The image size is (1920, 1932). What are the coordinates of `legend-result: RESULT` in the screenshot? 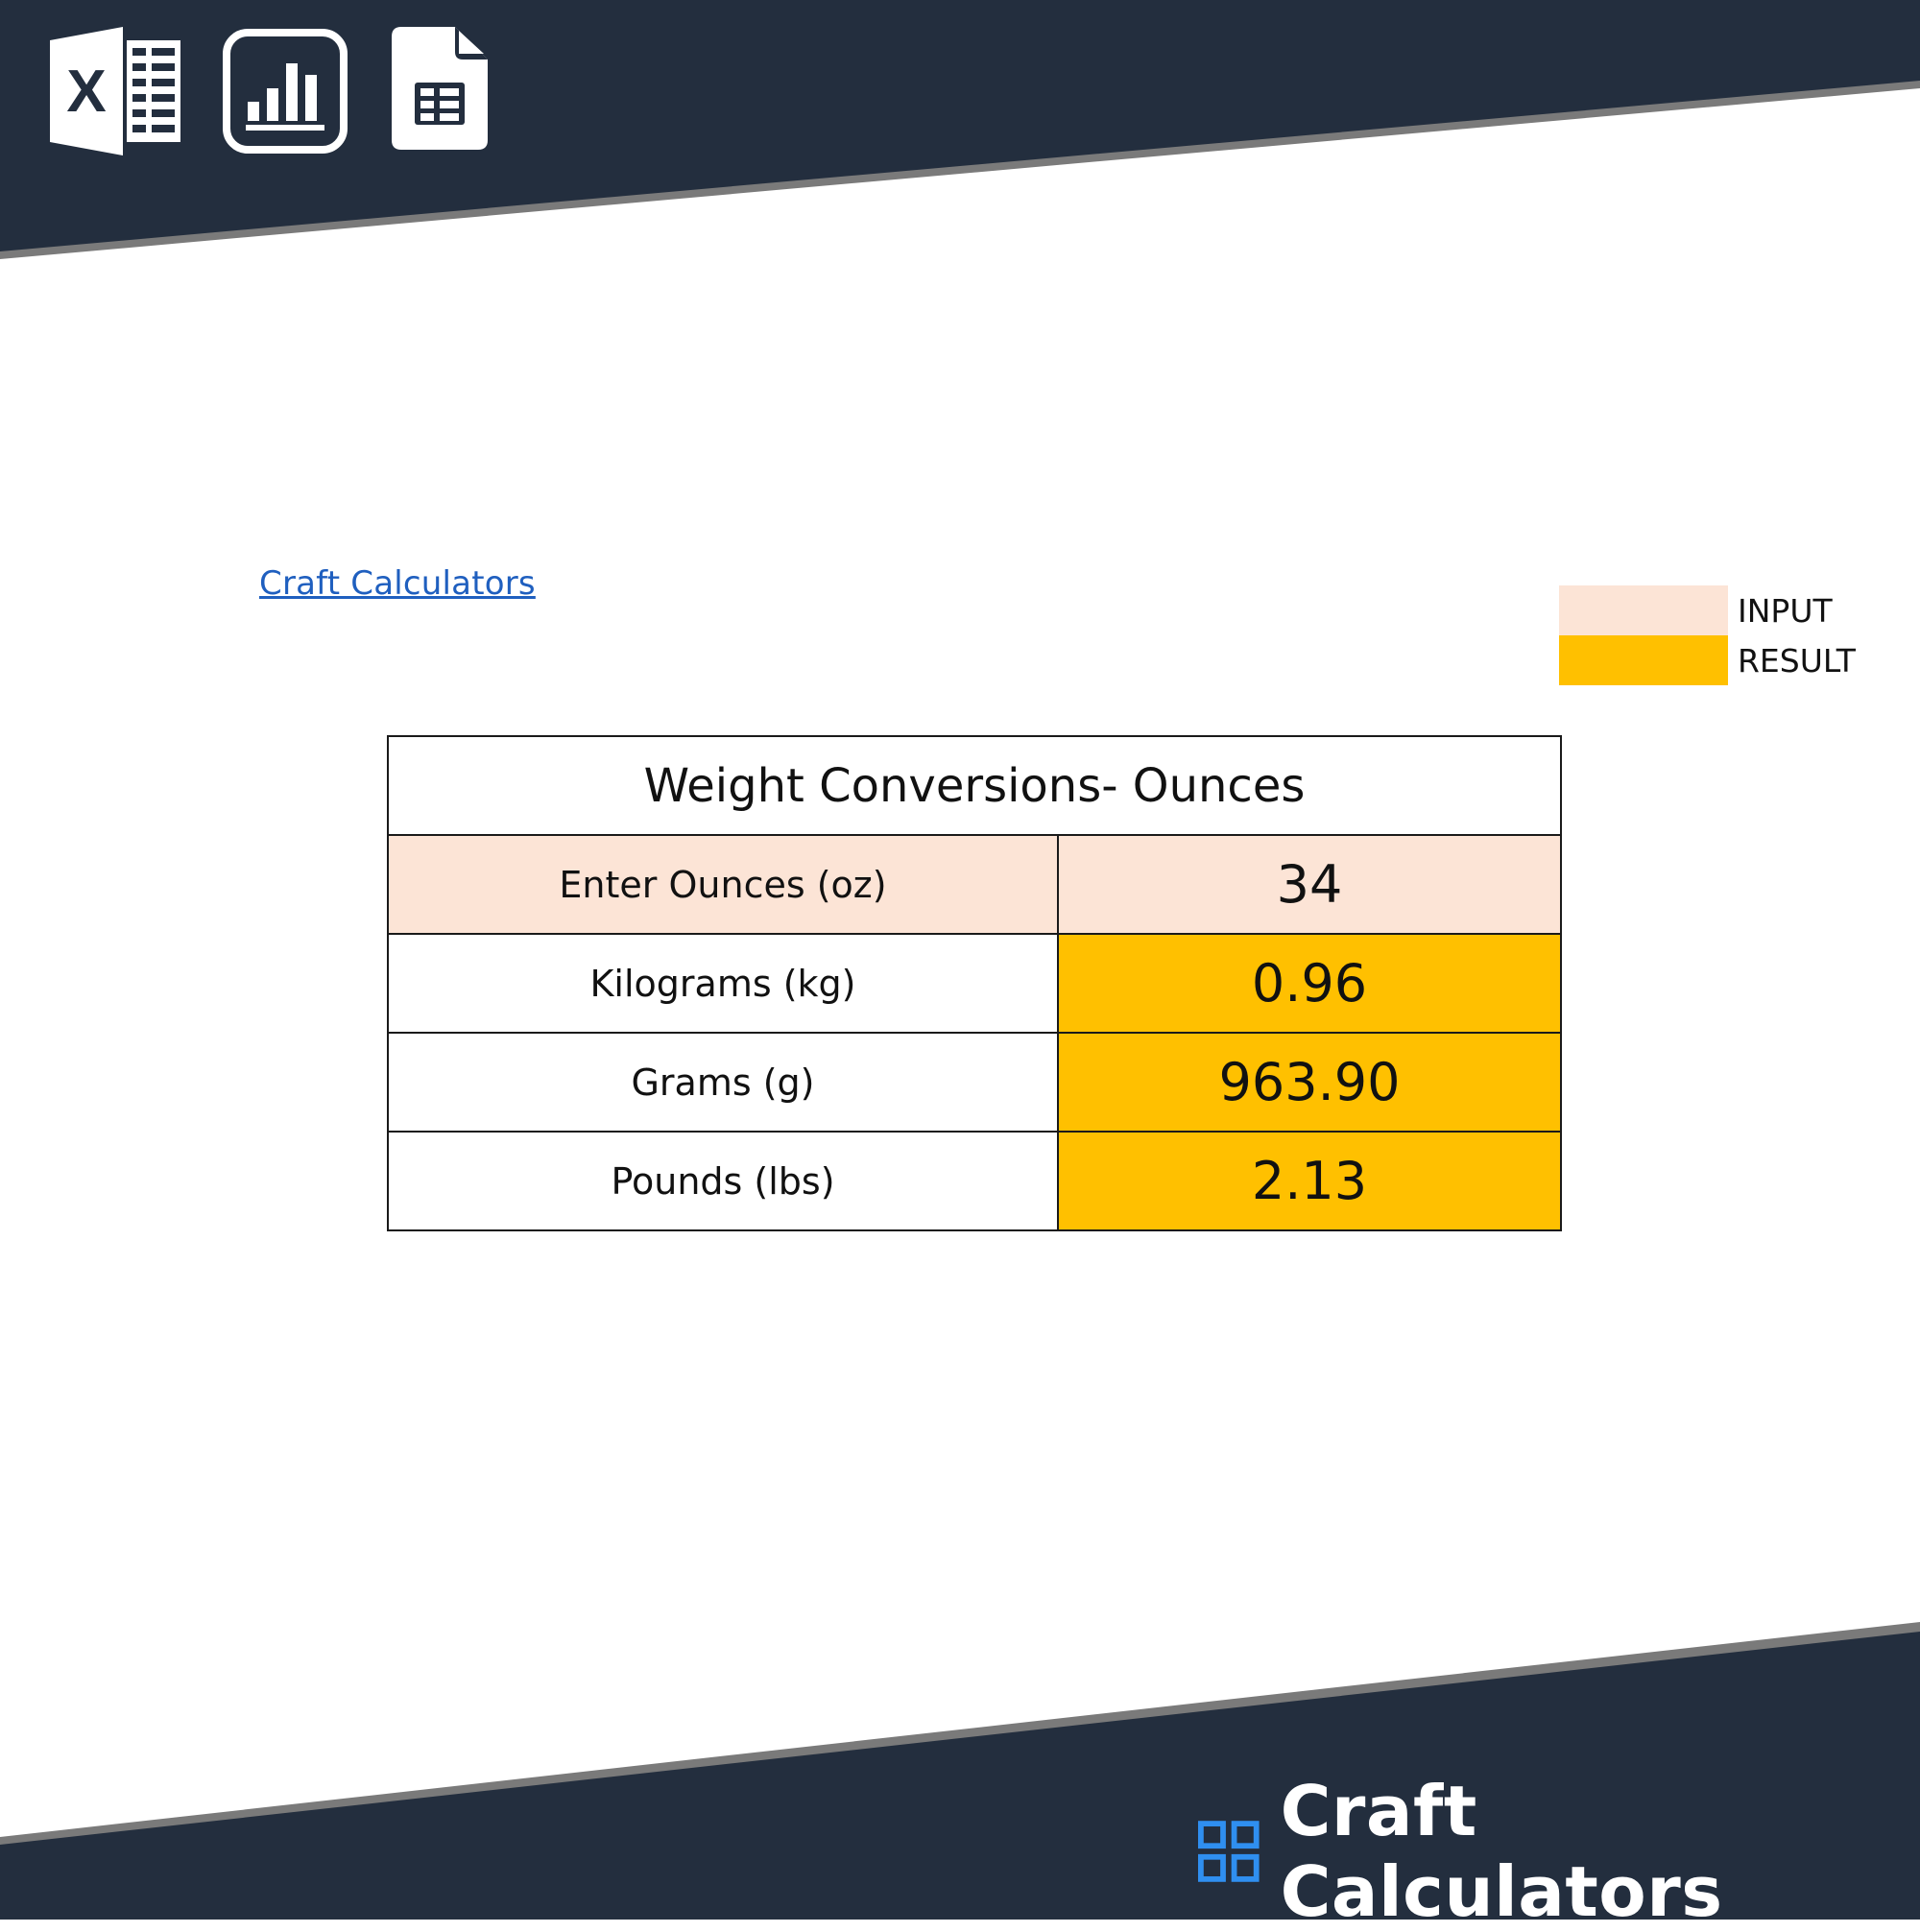 It's located at (1707, 660).